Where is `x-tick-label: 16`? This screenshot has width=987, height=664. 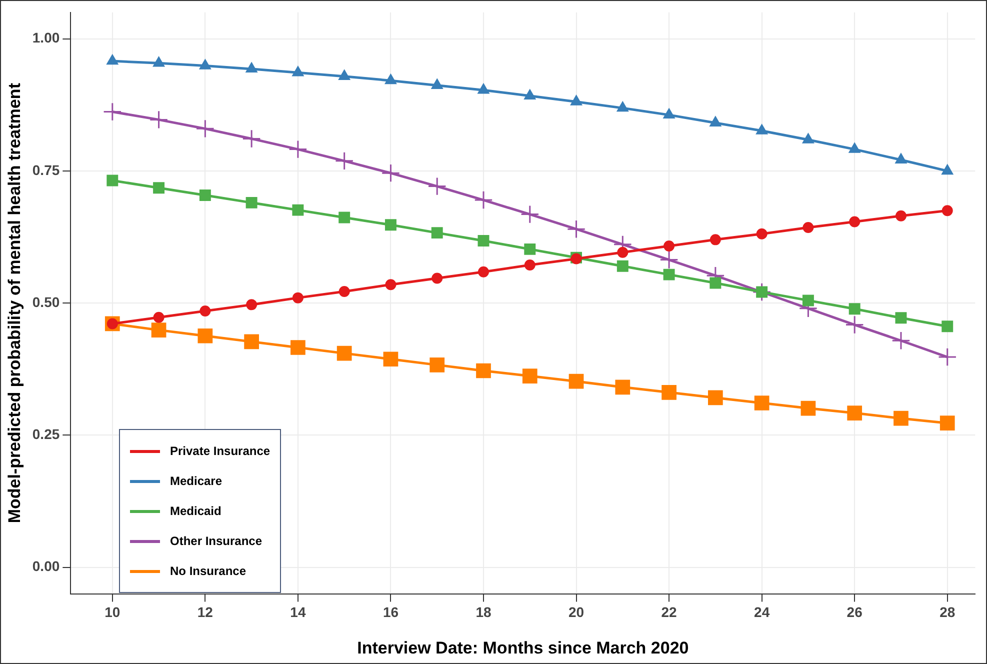 x-tick-label: 16 is located at coordinates (390, 612).